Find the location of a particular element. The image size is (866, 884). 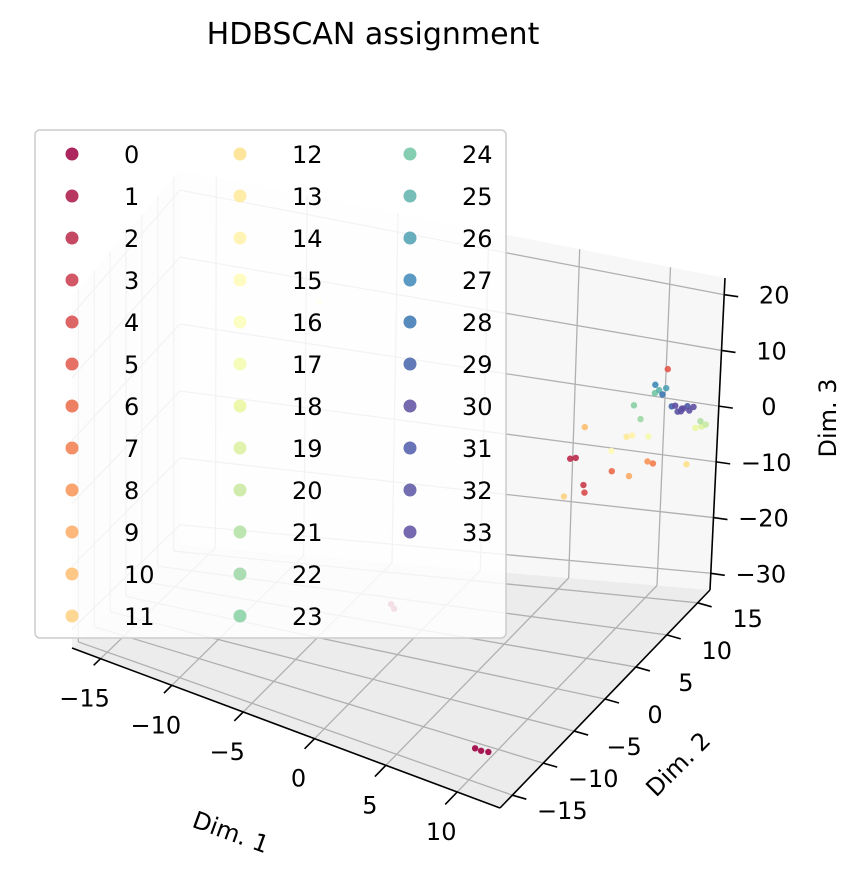

legend-label-25: 25 is located at coordinates (477, 197).